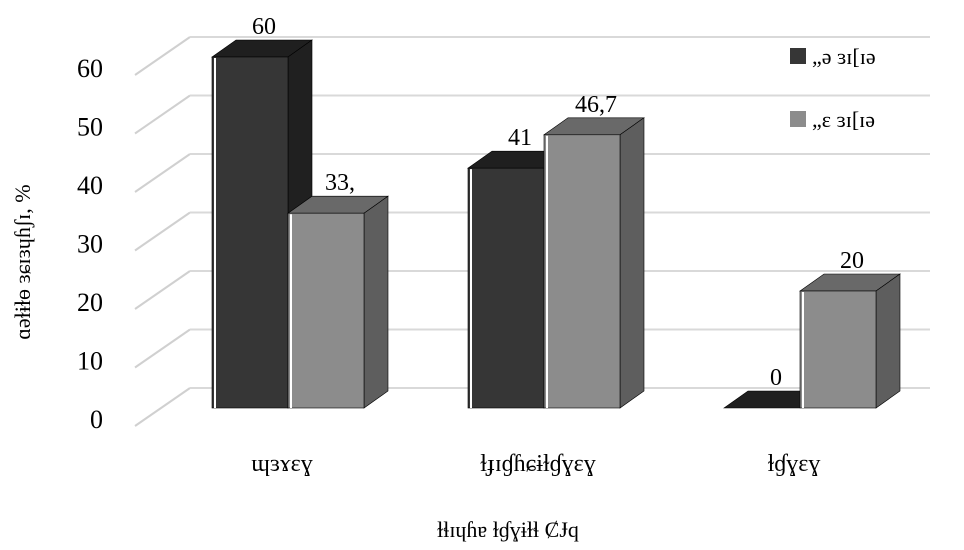 The image size is (964, 550). What do you see at coordinates (90, 68) in the screenshot?
I see `y-tick-label: 60` at bounding box center [90, 68].